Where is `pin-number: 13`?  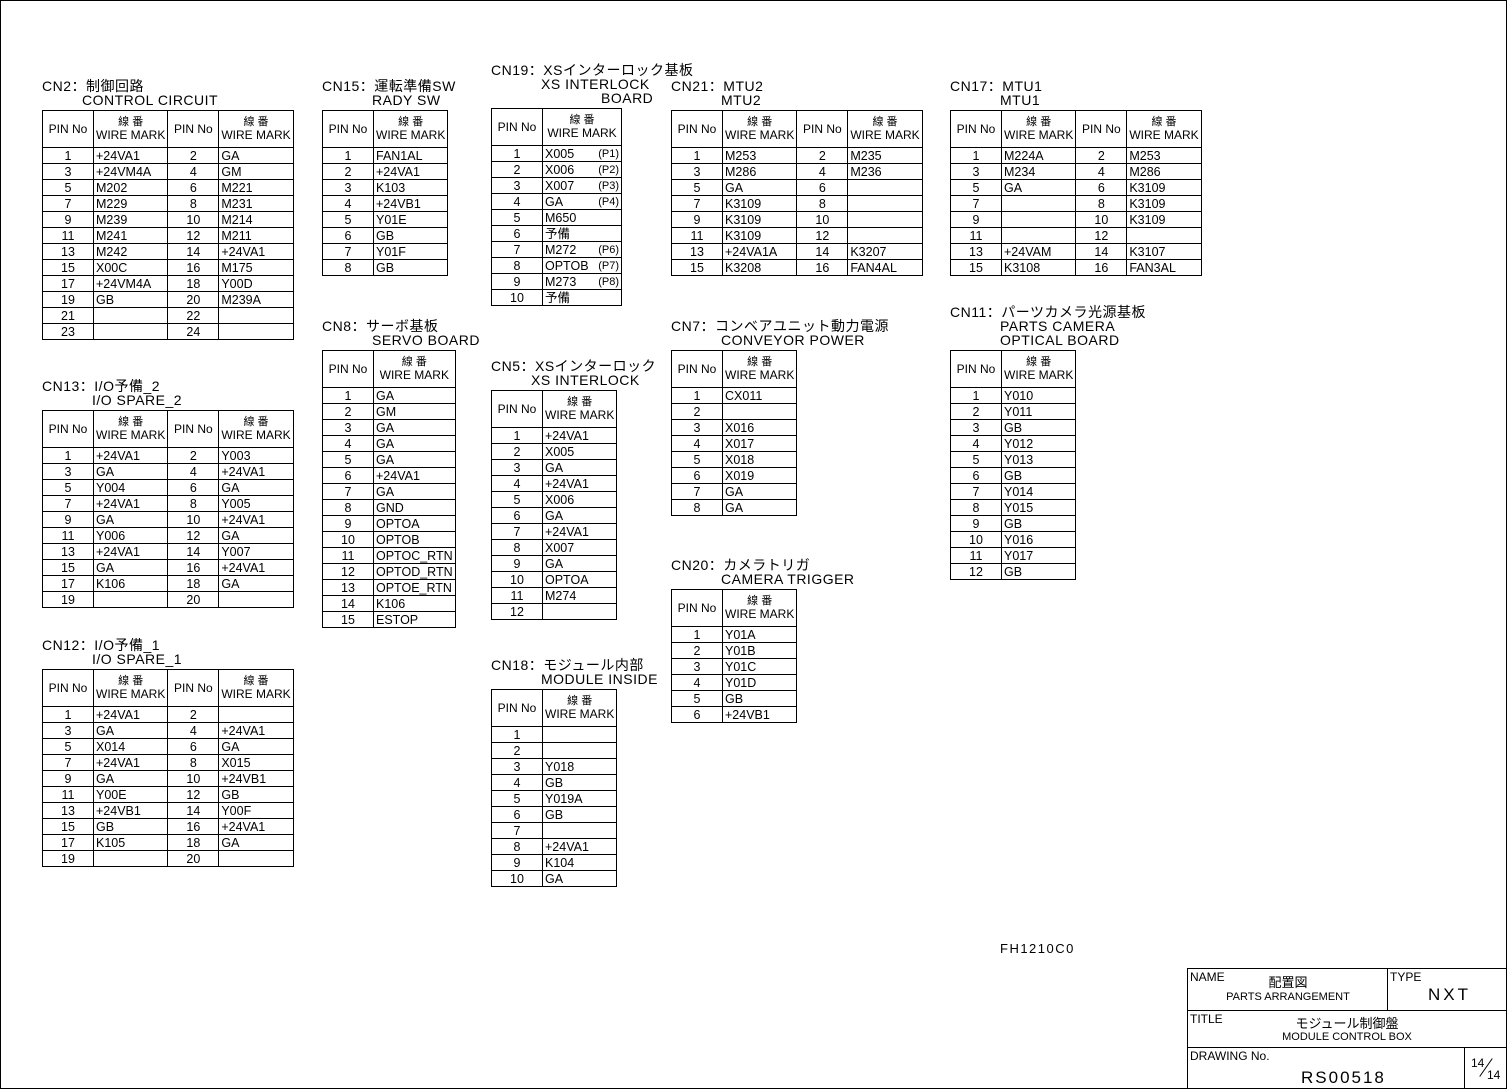 pin-number: 13 is located at coordinates (68, 551).